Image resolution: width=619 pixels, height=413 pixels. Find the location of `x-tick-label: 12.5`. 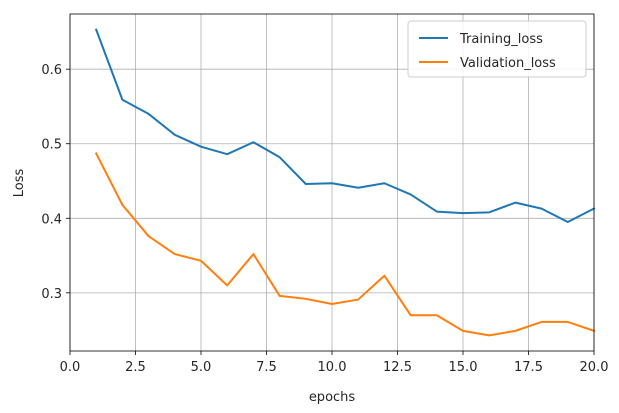

x-tick-label: 12.5 is located at coordinates (397, 367).